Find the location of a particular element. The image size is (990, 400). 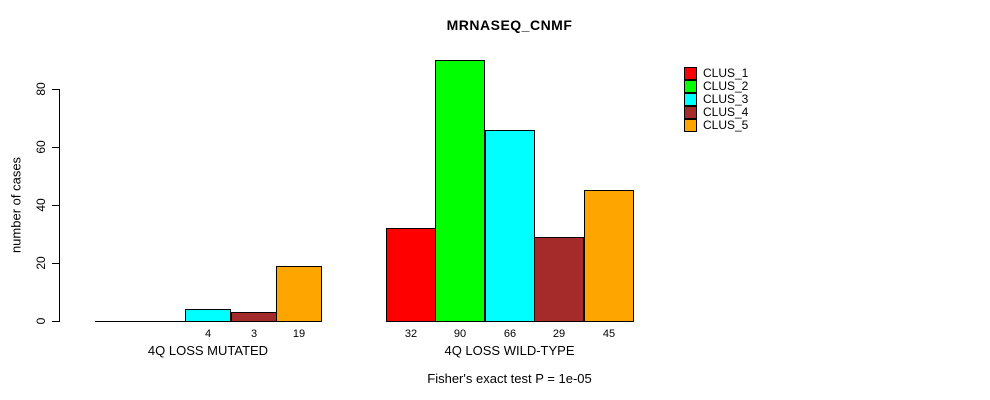

legend-row: CLUS_2 is located at coordinates (716, 86).